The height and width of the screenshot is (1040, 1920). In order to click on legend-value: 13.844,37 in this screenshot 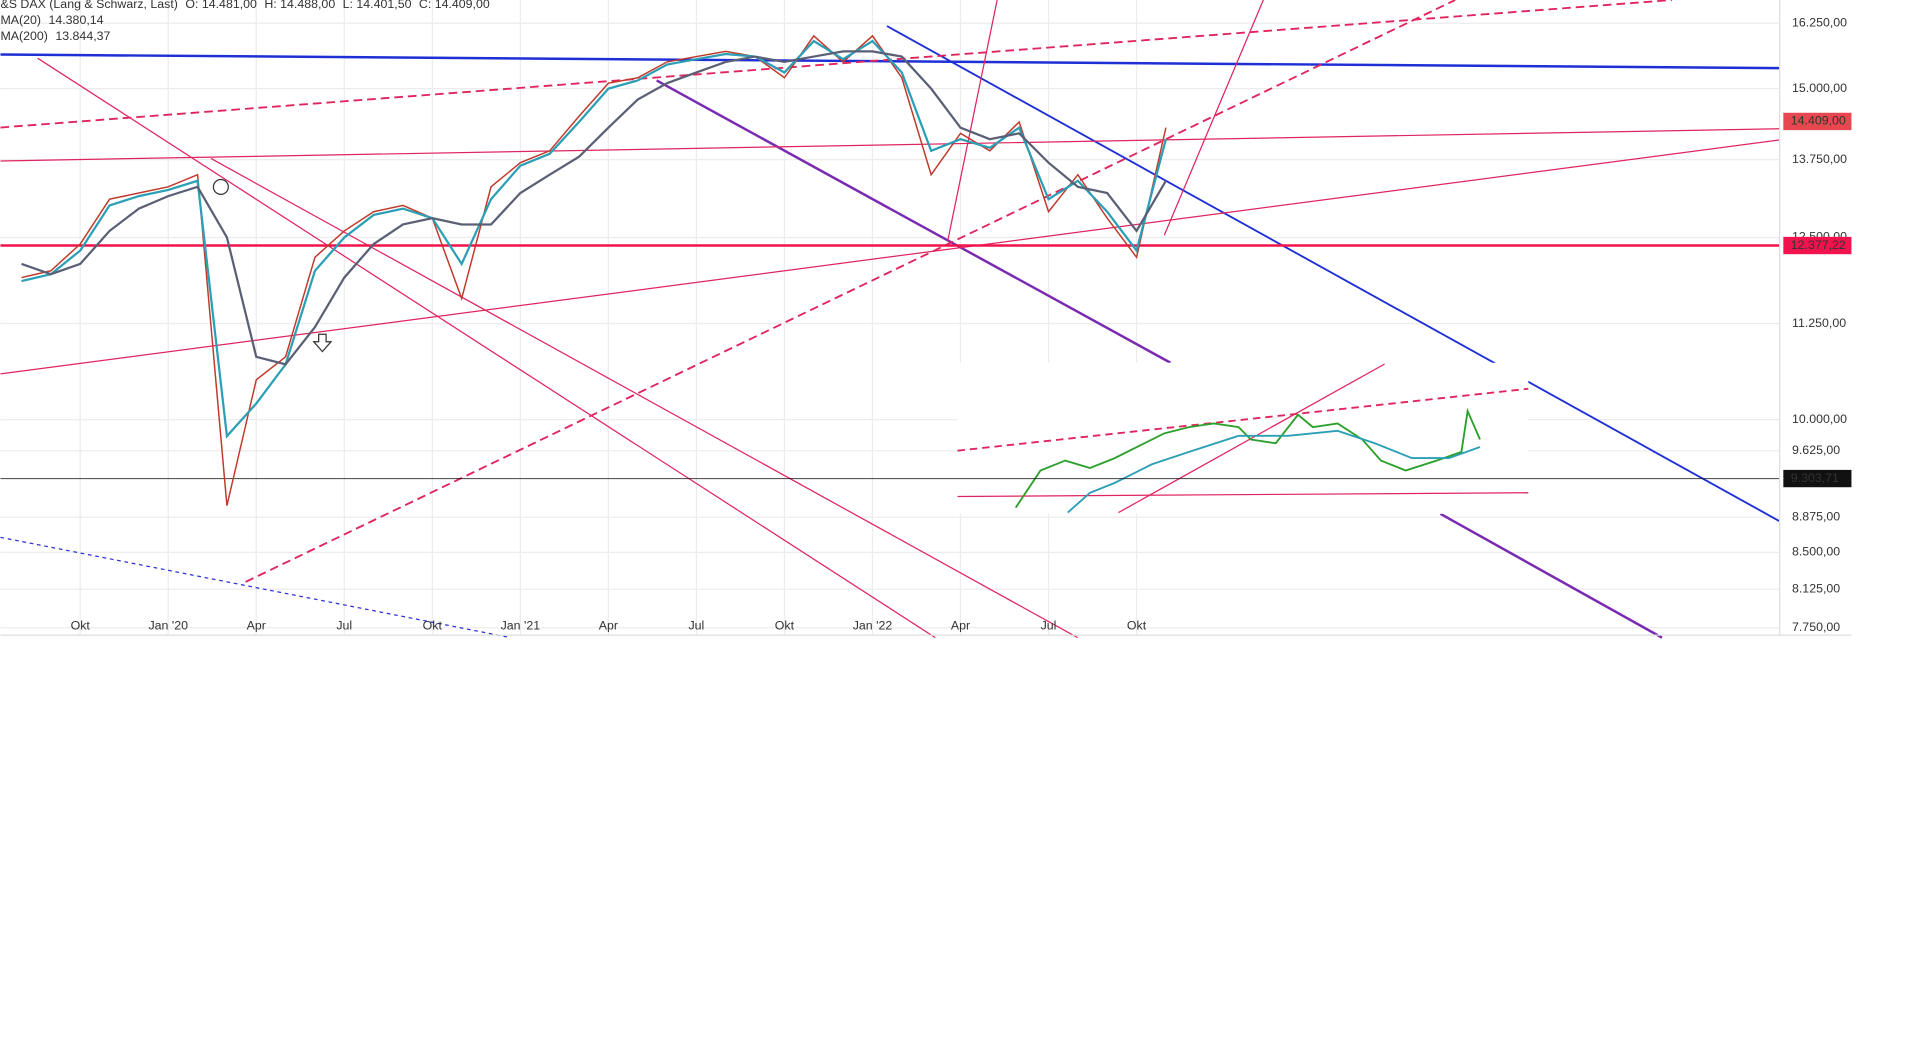, I will do `click(82, 36)`.